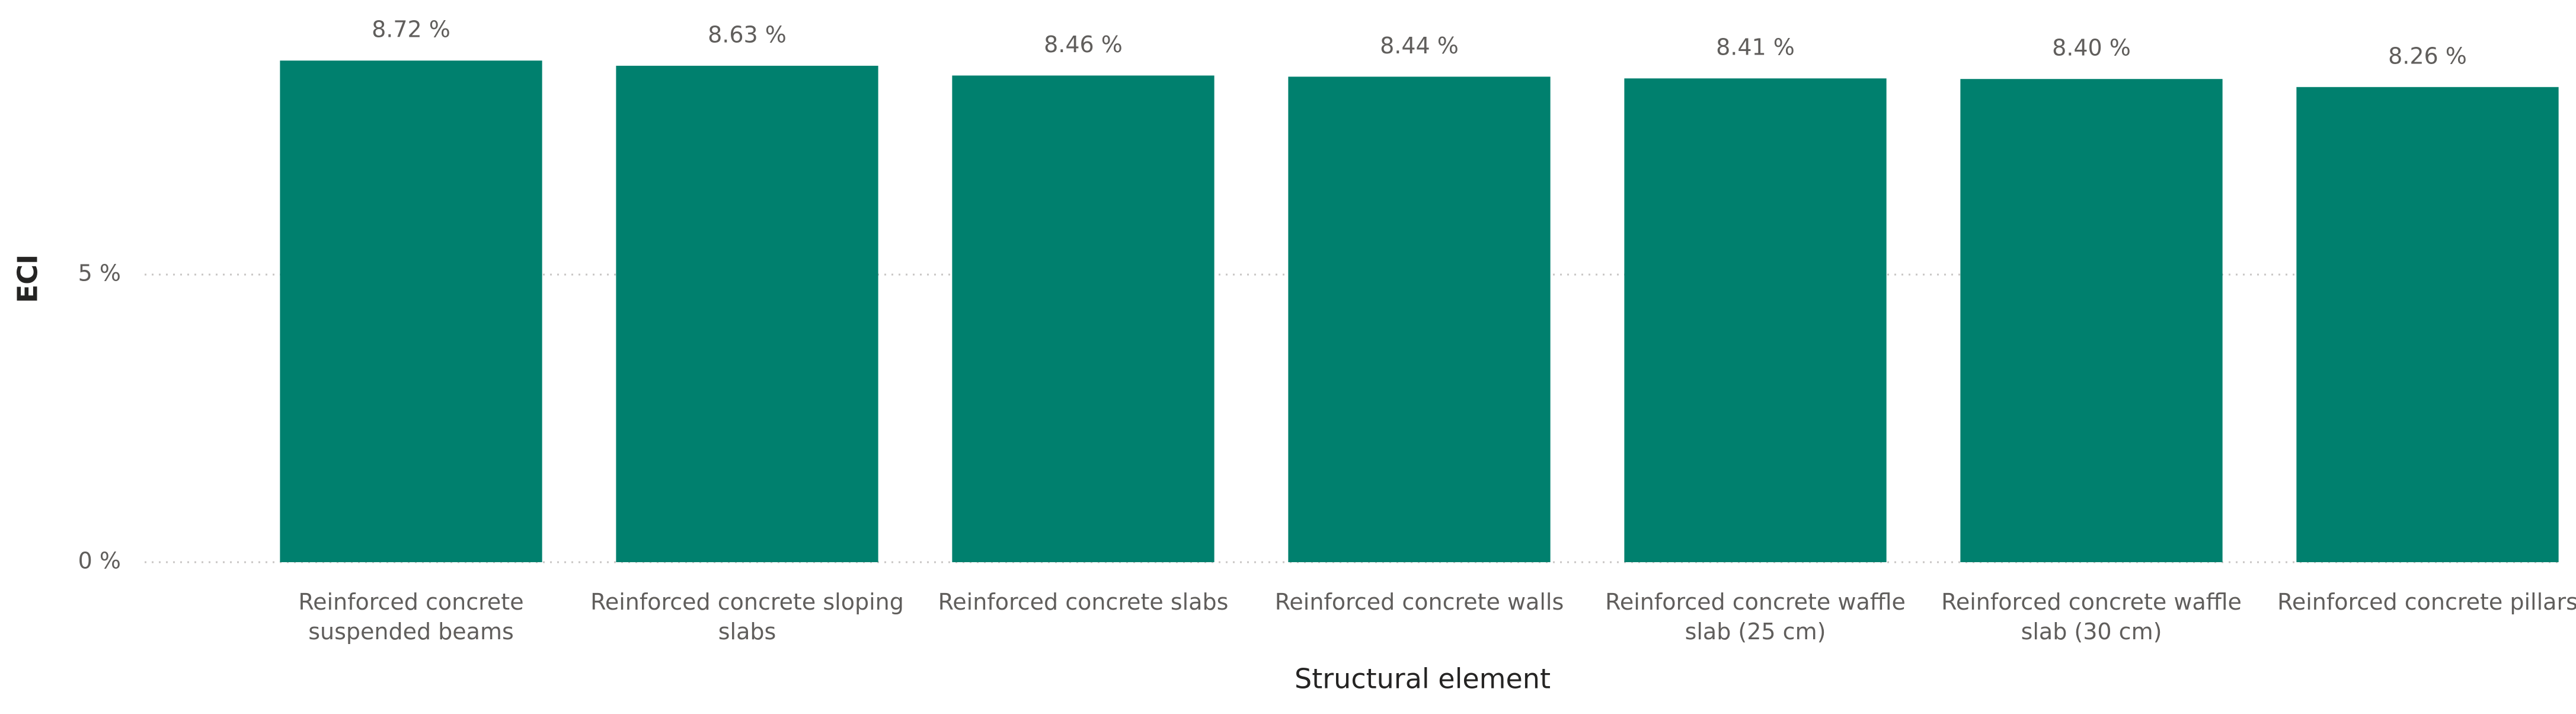  Describe the element at coordinates (747, 617) in the screenshot. I see `x-tick-label: Reinforced concrete sloping slabs` at that location.